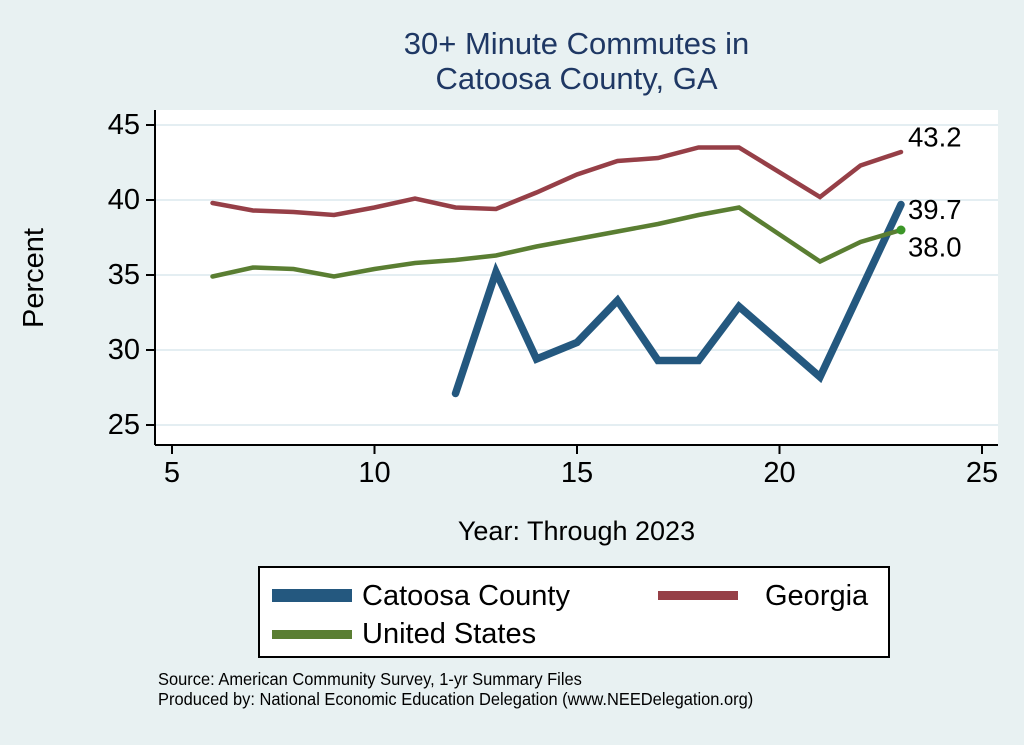  I want to click on legend-swatch-catoosa-county, so click(312, 595).